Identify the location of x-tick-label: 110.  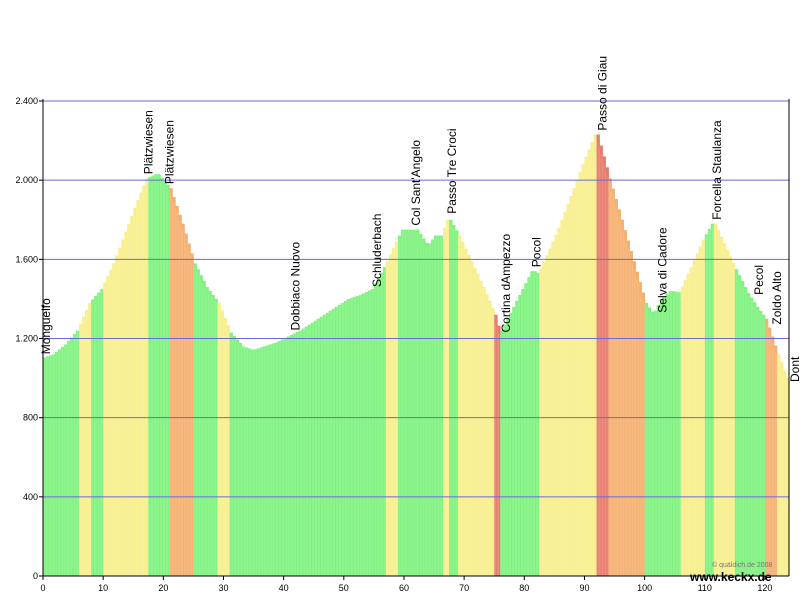
(705, 588).